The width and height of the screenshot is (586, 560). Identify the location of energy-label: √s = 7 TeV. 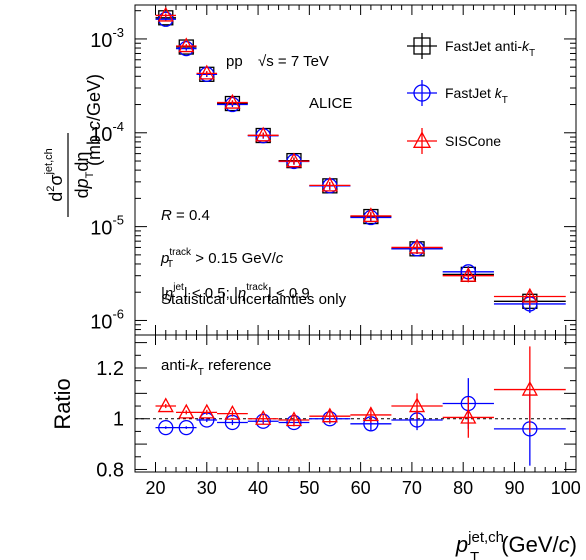
(293, 61).